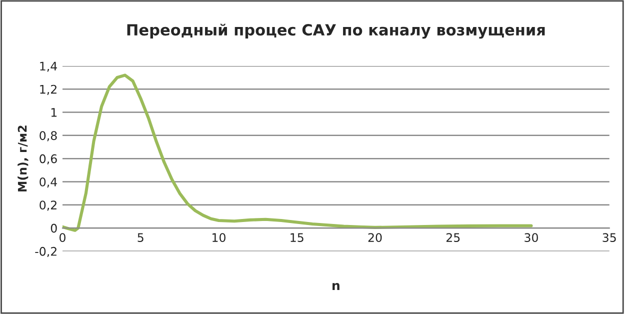 The height and width of the screenshot is (314, 625). What do you see at coordinates (23, 159) in the screenshot?
I see `y-axis-title: M(n), г/м2` at bounding box center [23, 159].